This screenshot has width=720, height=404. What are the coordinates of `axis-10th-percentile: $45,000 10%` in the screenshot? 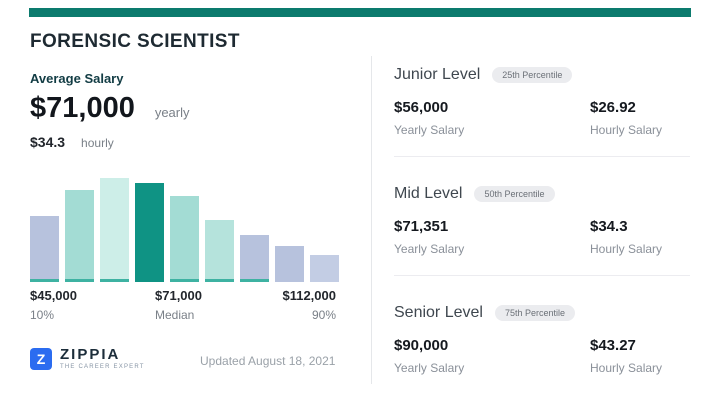 It's located at (53, 305).